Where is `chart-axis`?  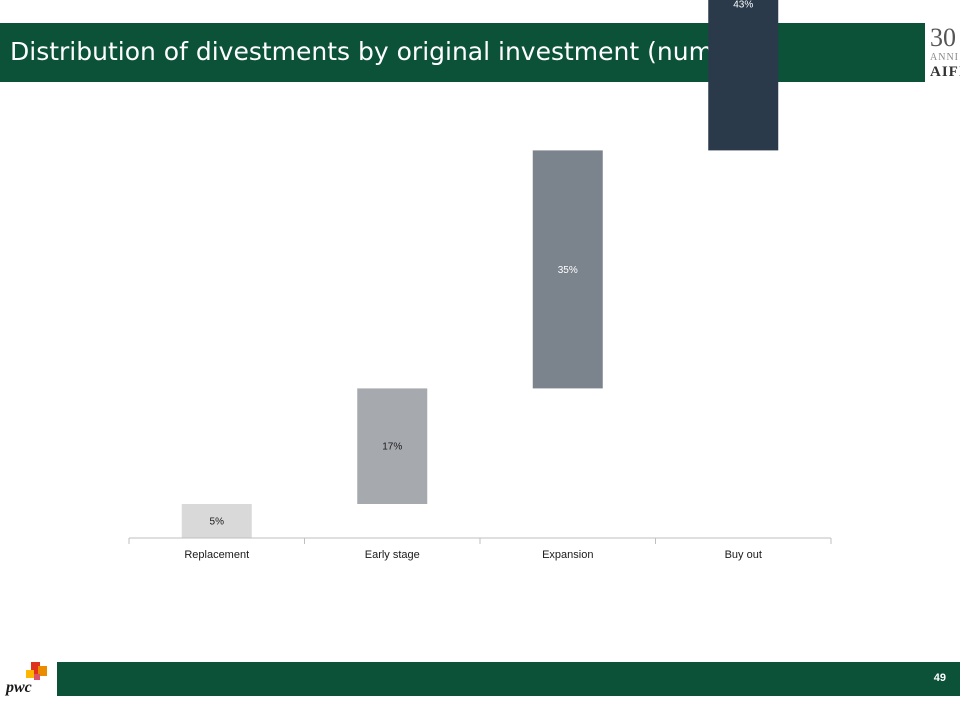 chart-axis is located at coordinates (480, 540).